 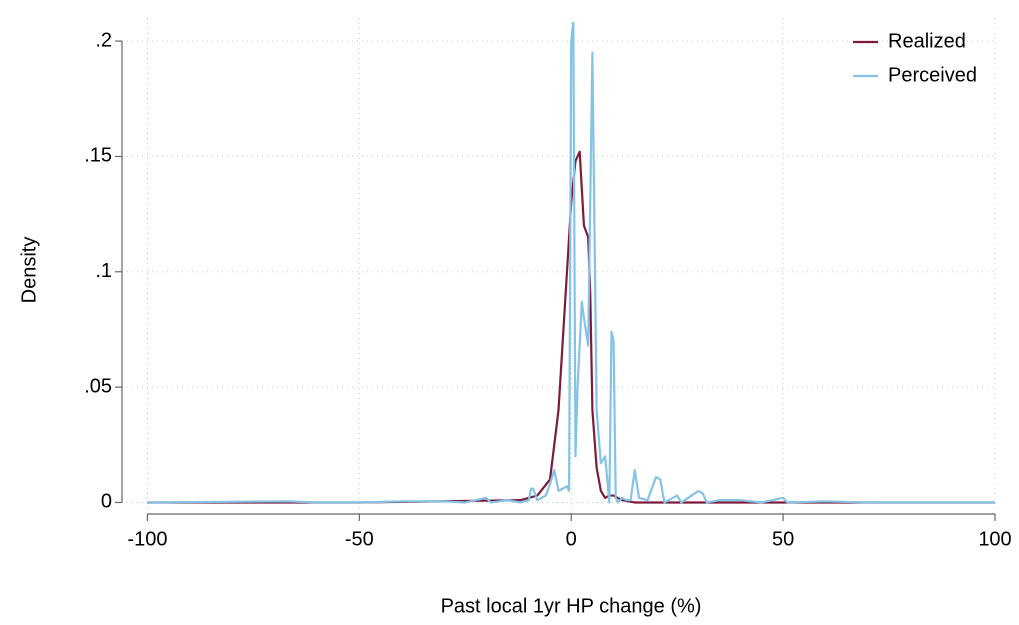 I want to click on y-tick-label: 0, so click(x=106, y=502).